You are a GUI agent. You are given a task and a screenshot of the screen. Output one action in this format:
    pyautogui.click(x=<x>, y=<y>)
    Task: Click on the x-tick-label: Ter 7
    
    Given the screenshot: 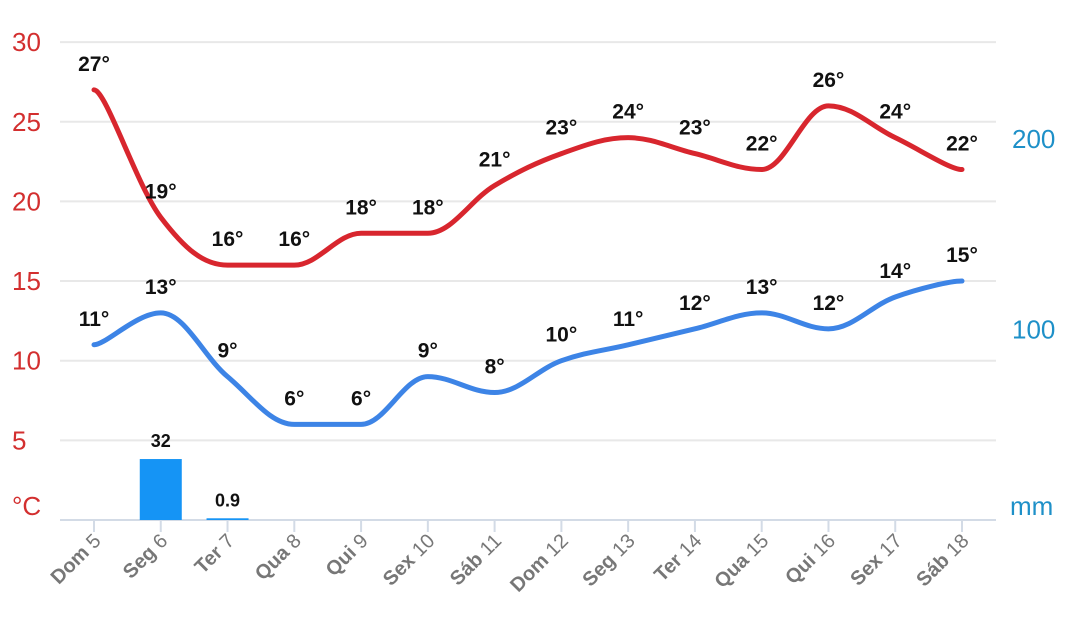 What is the action you would take?
    pyautogui.click(x=215, y=554)
    